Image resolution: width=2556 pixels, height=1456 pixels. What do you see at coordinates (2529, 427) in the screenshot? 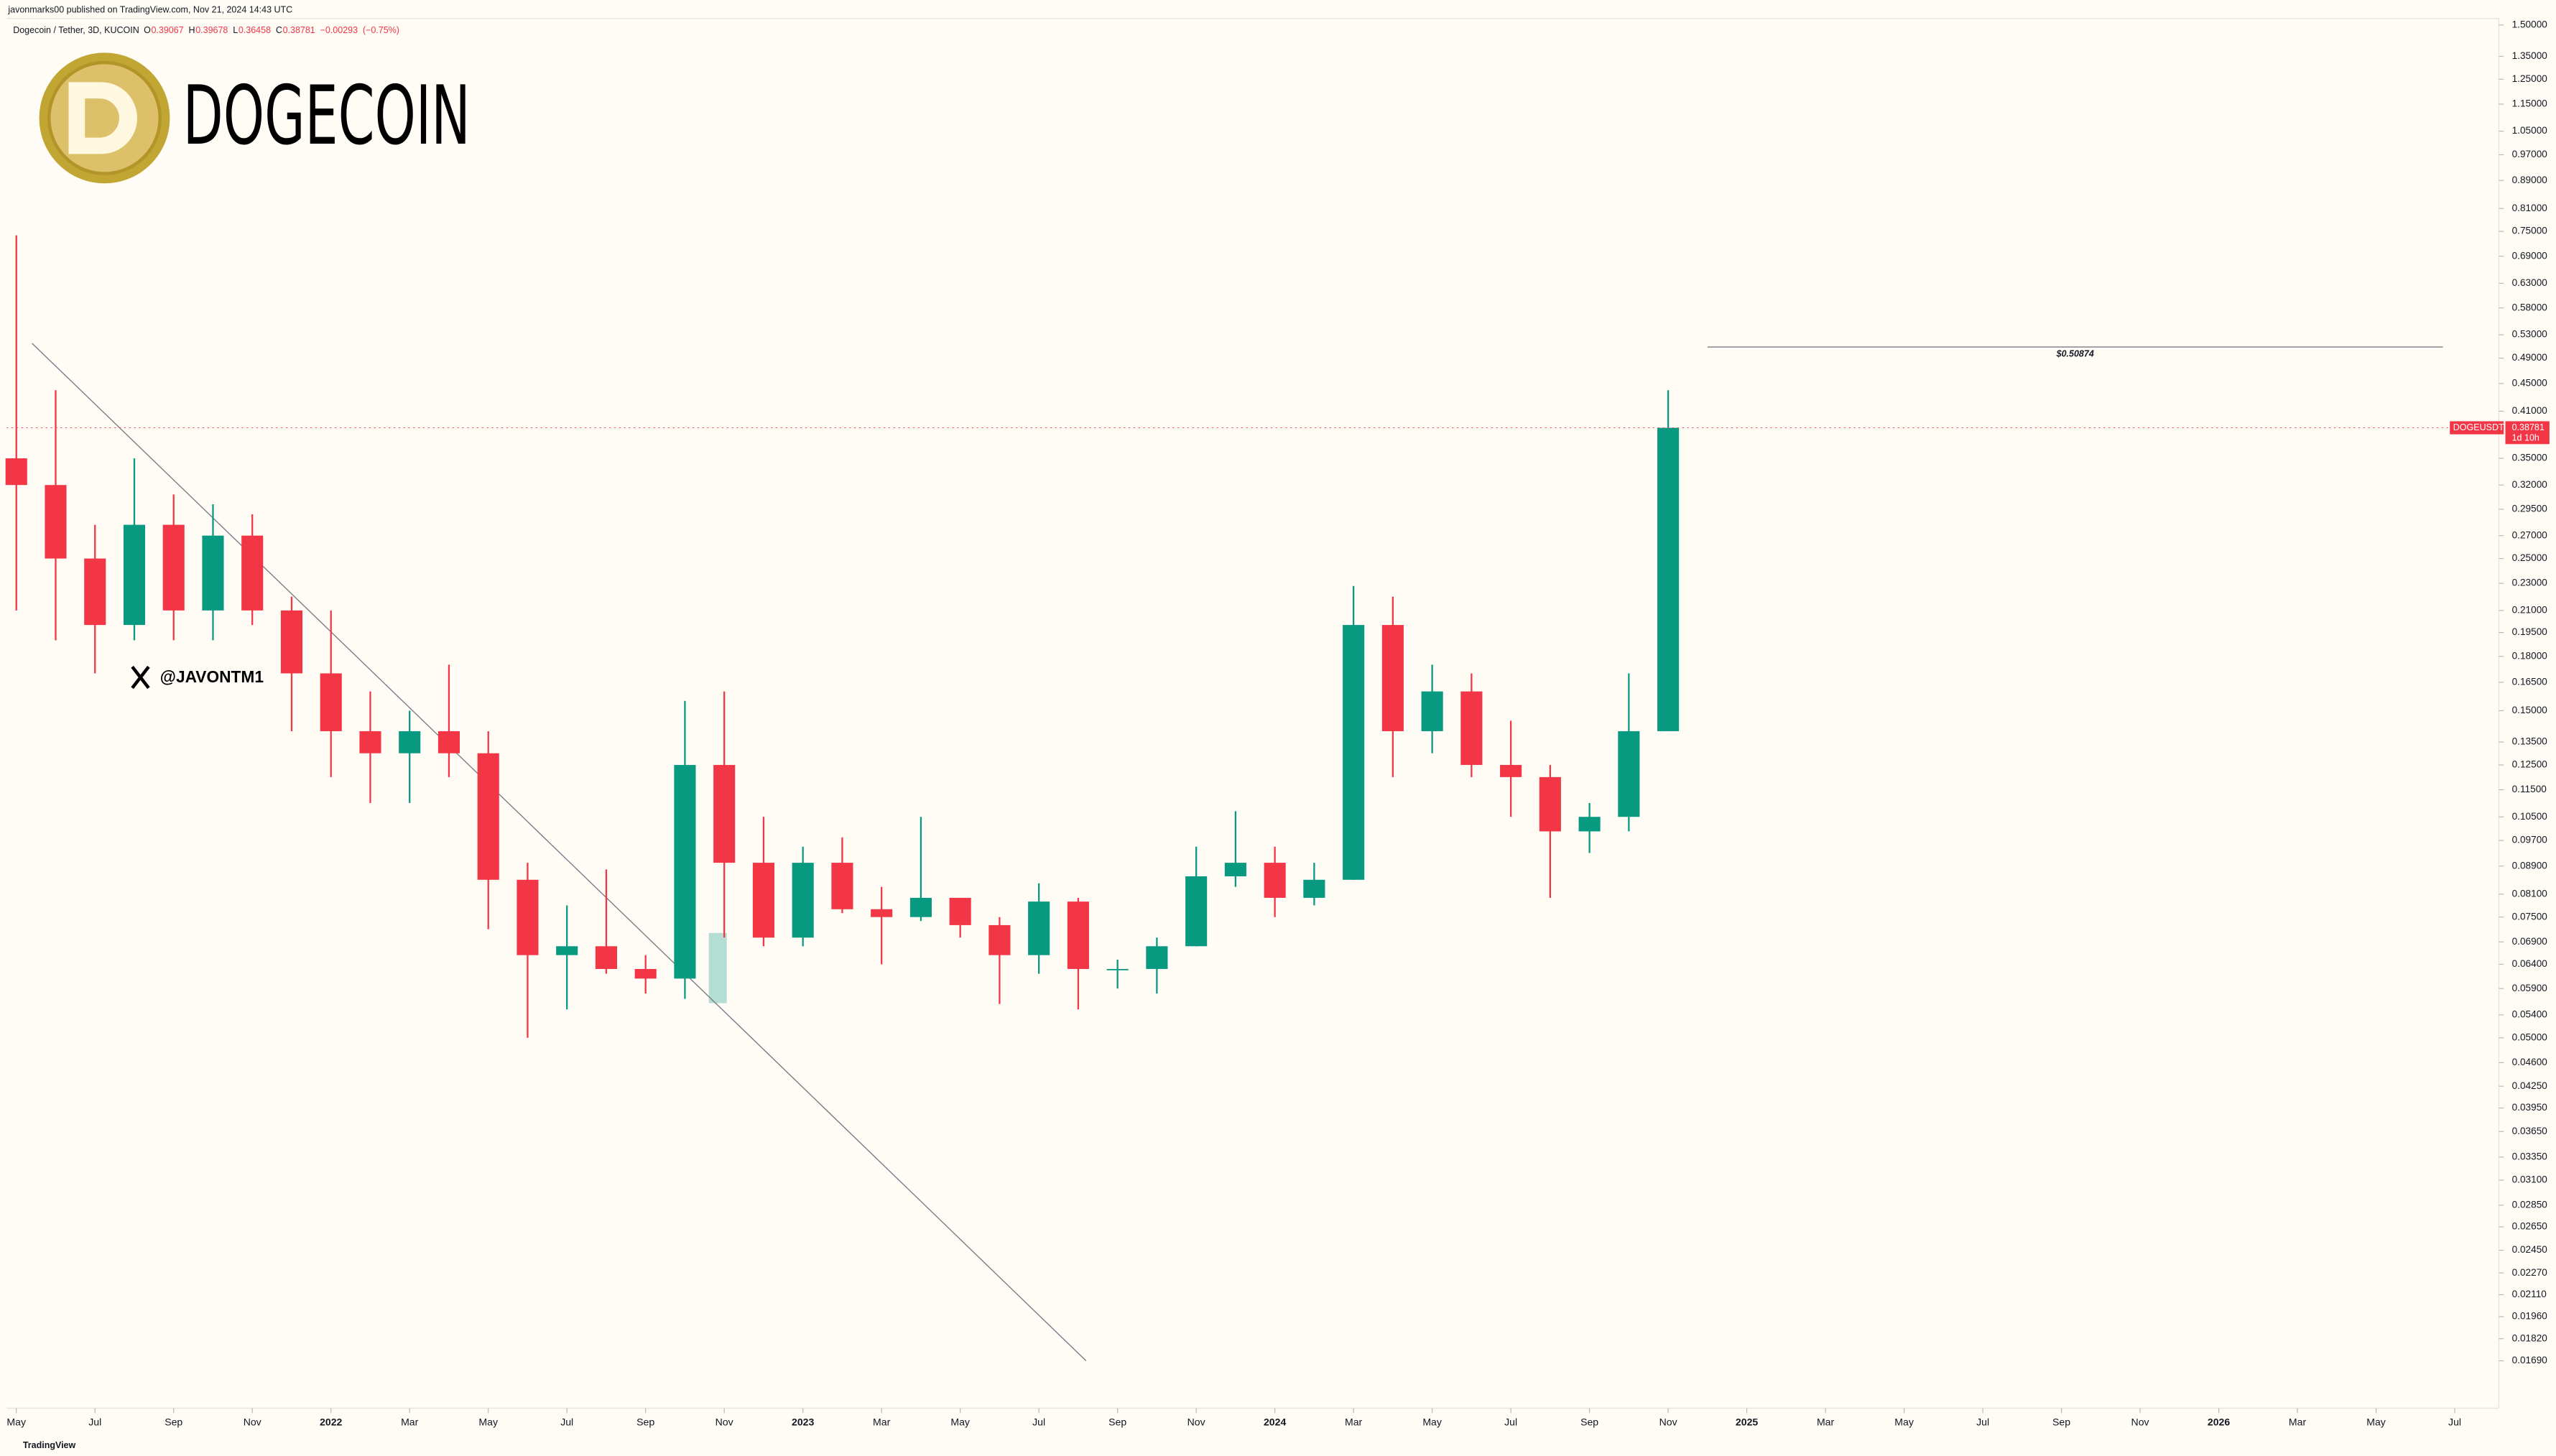
I see `price-tag-value: 0.38781` at bounding box center [2529, 427].